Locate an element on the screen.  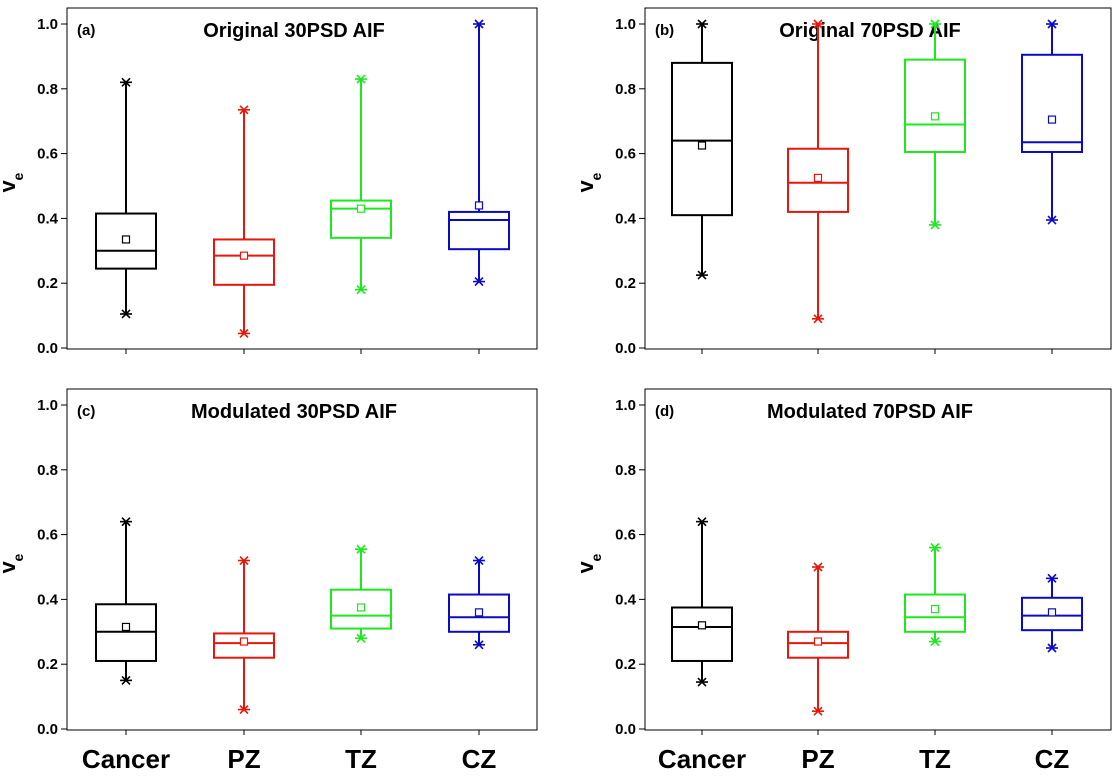
chart-title: Modulated 30PSD AIF is located at coordinates (294, 412).